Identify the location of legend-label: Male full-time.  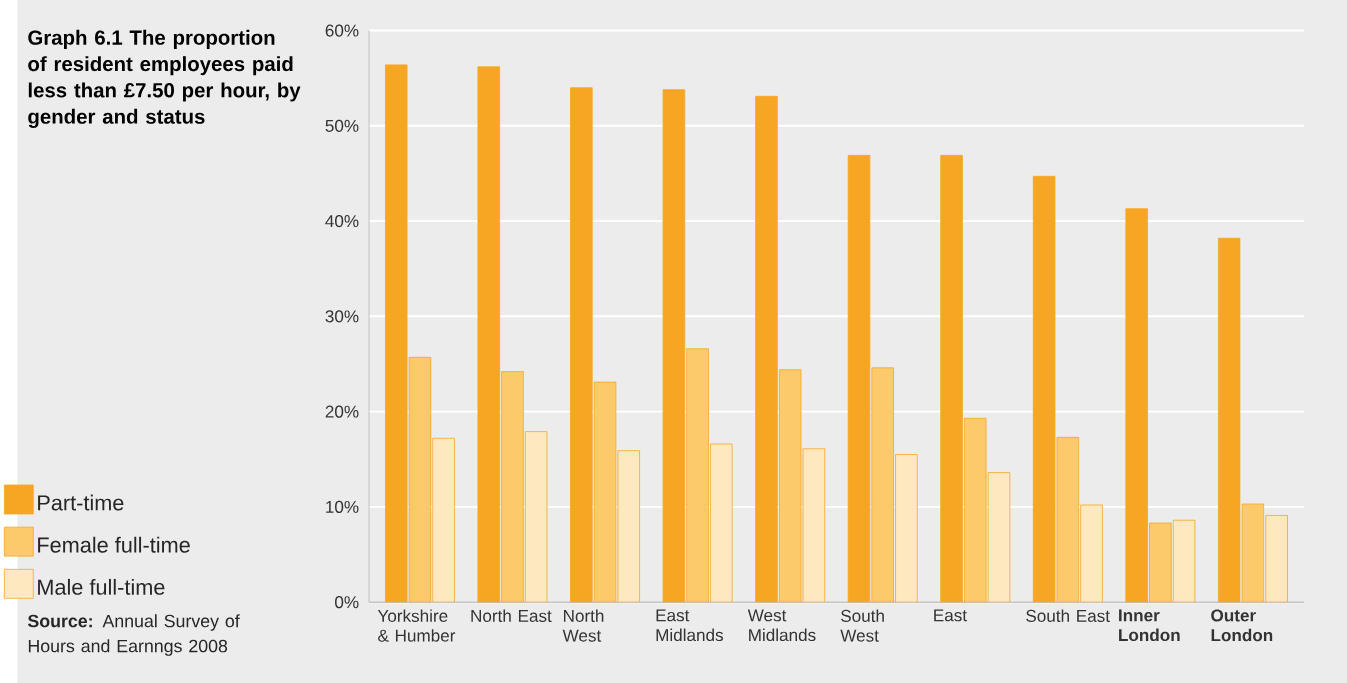
(101, 586).